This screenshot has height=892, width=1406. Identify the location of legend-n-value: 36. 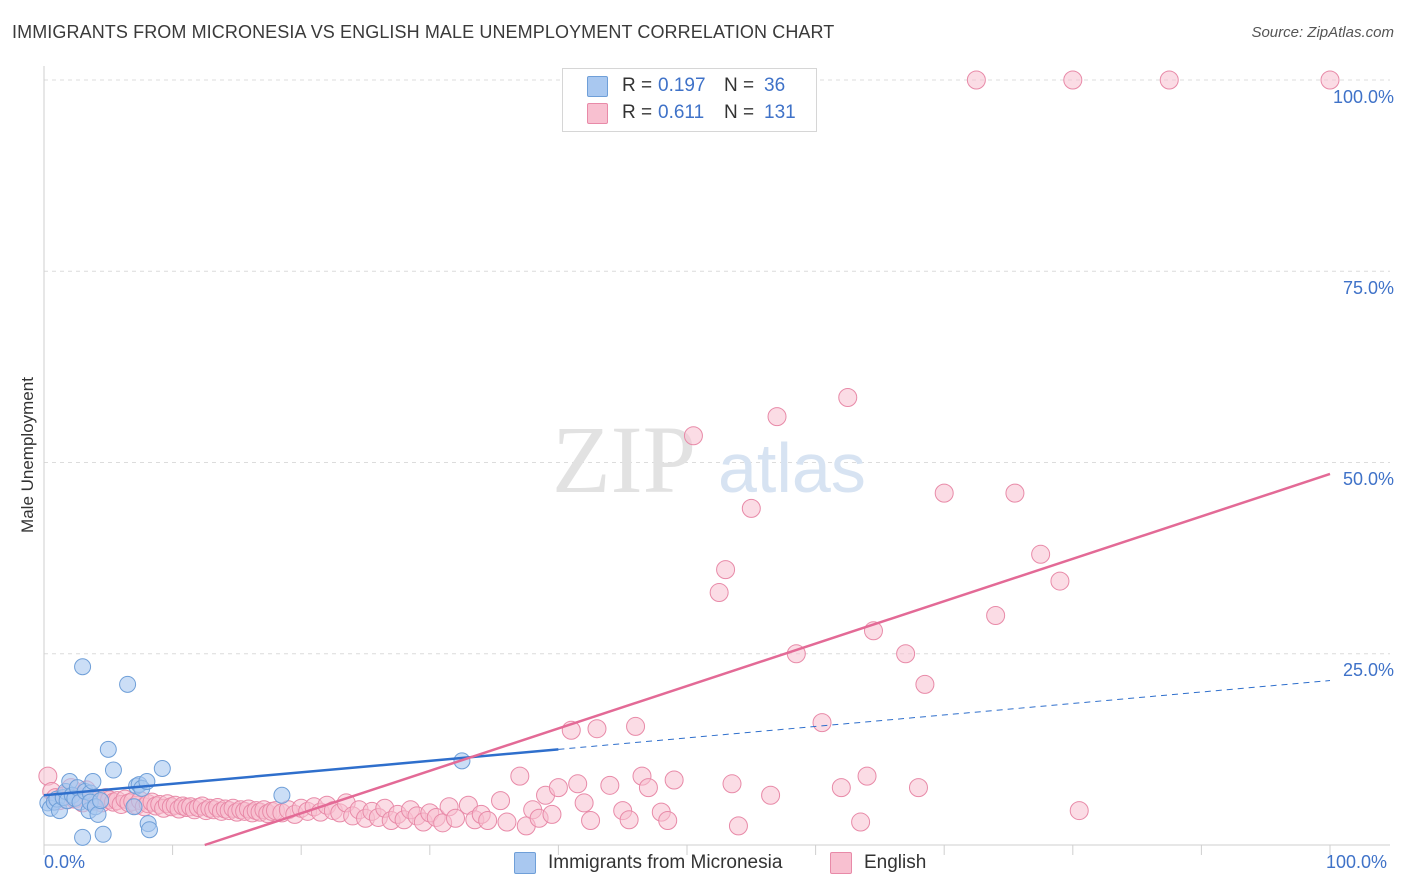
(775, 85).